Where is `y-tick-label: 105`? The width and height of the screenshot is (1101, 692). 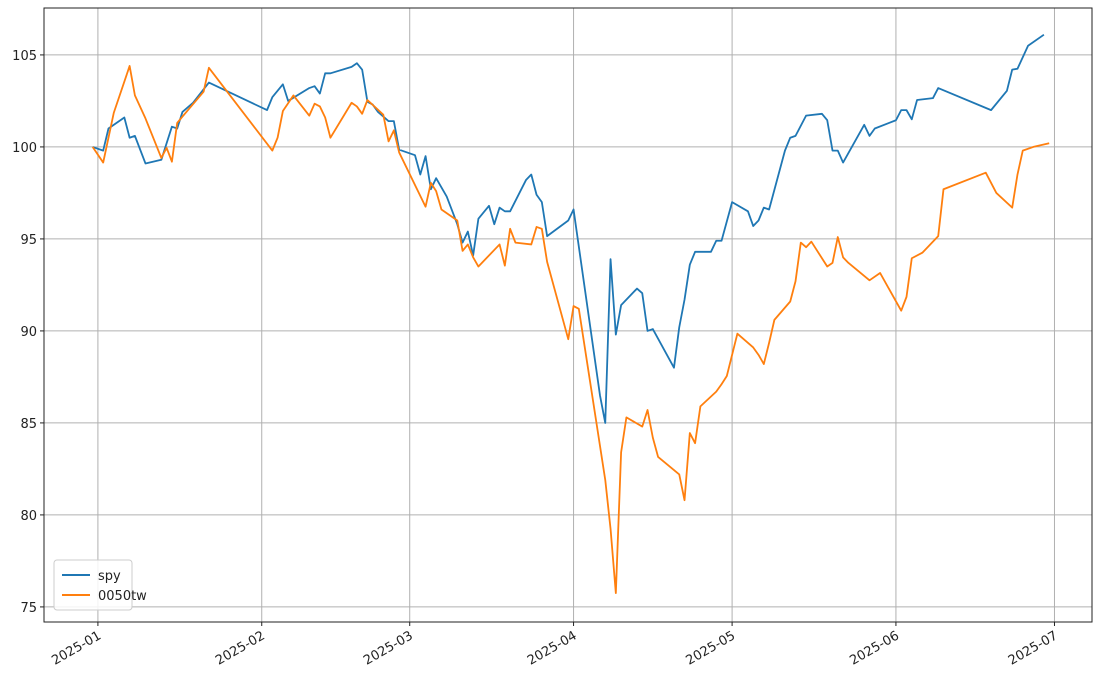
y-tick-label: 105 is located at coordinates (24, 56).